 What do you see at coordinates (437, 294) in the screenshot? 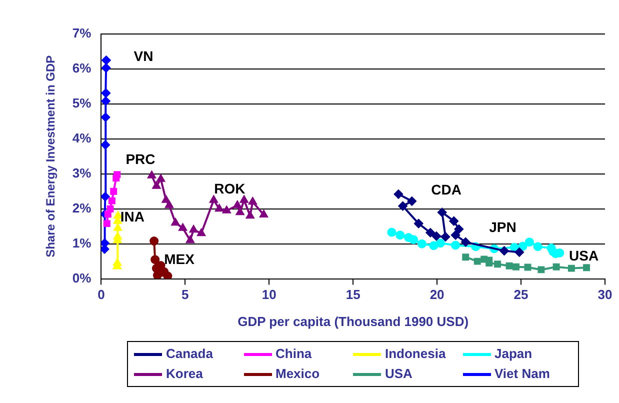
I see `x-tick-label: 20` at bounding box center [437, 294].